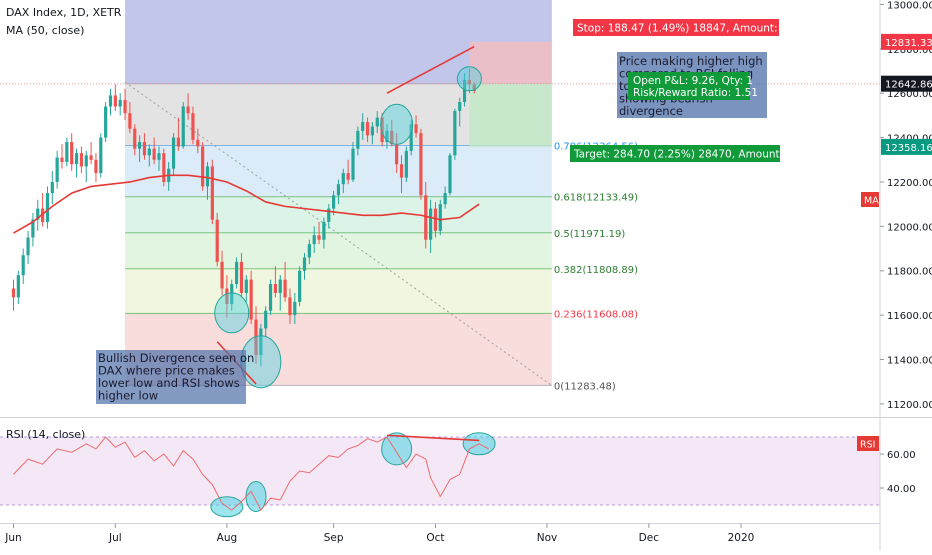 Image resolution: width=932 pixels, height=555 pixels. Describe the element at coordinates (870, 199) in the screenshot. I see `ma-badge` at that location.